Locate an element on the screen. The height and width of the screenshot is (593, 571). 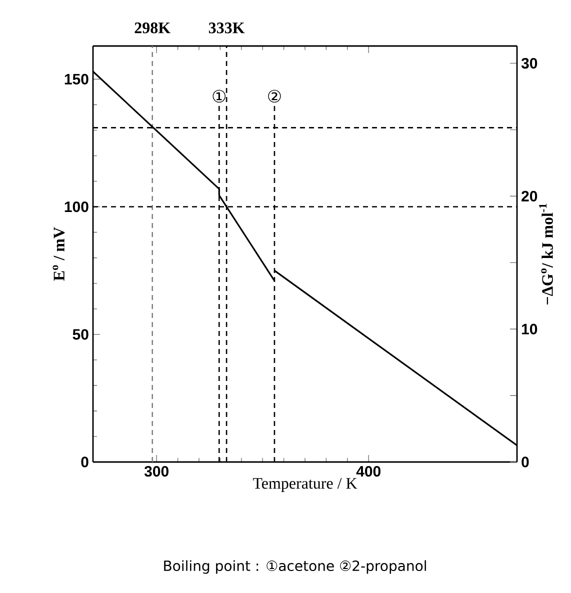
x-axis-title: Temperature / K is located at coordinates (305, 485).